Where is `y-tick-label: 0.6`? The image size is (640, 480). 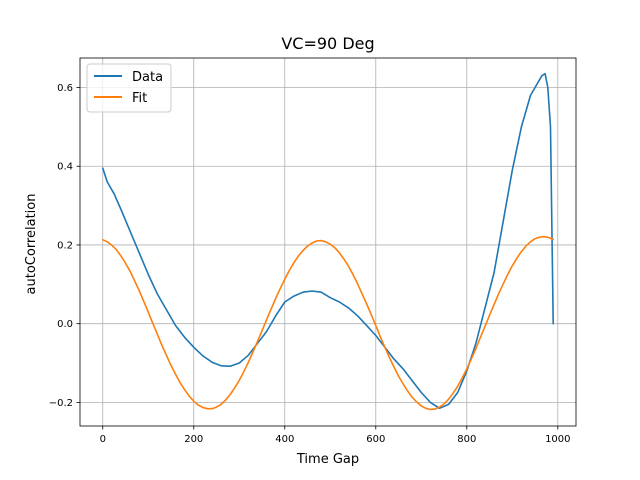
y-tick-label: 0.6 is located at coordinates (65, 88).